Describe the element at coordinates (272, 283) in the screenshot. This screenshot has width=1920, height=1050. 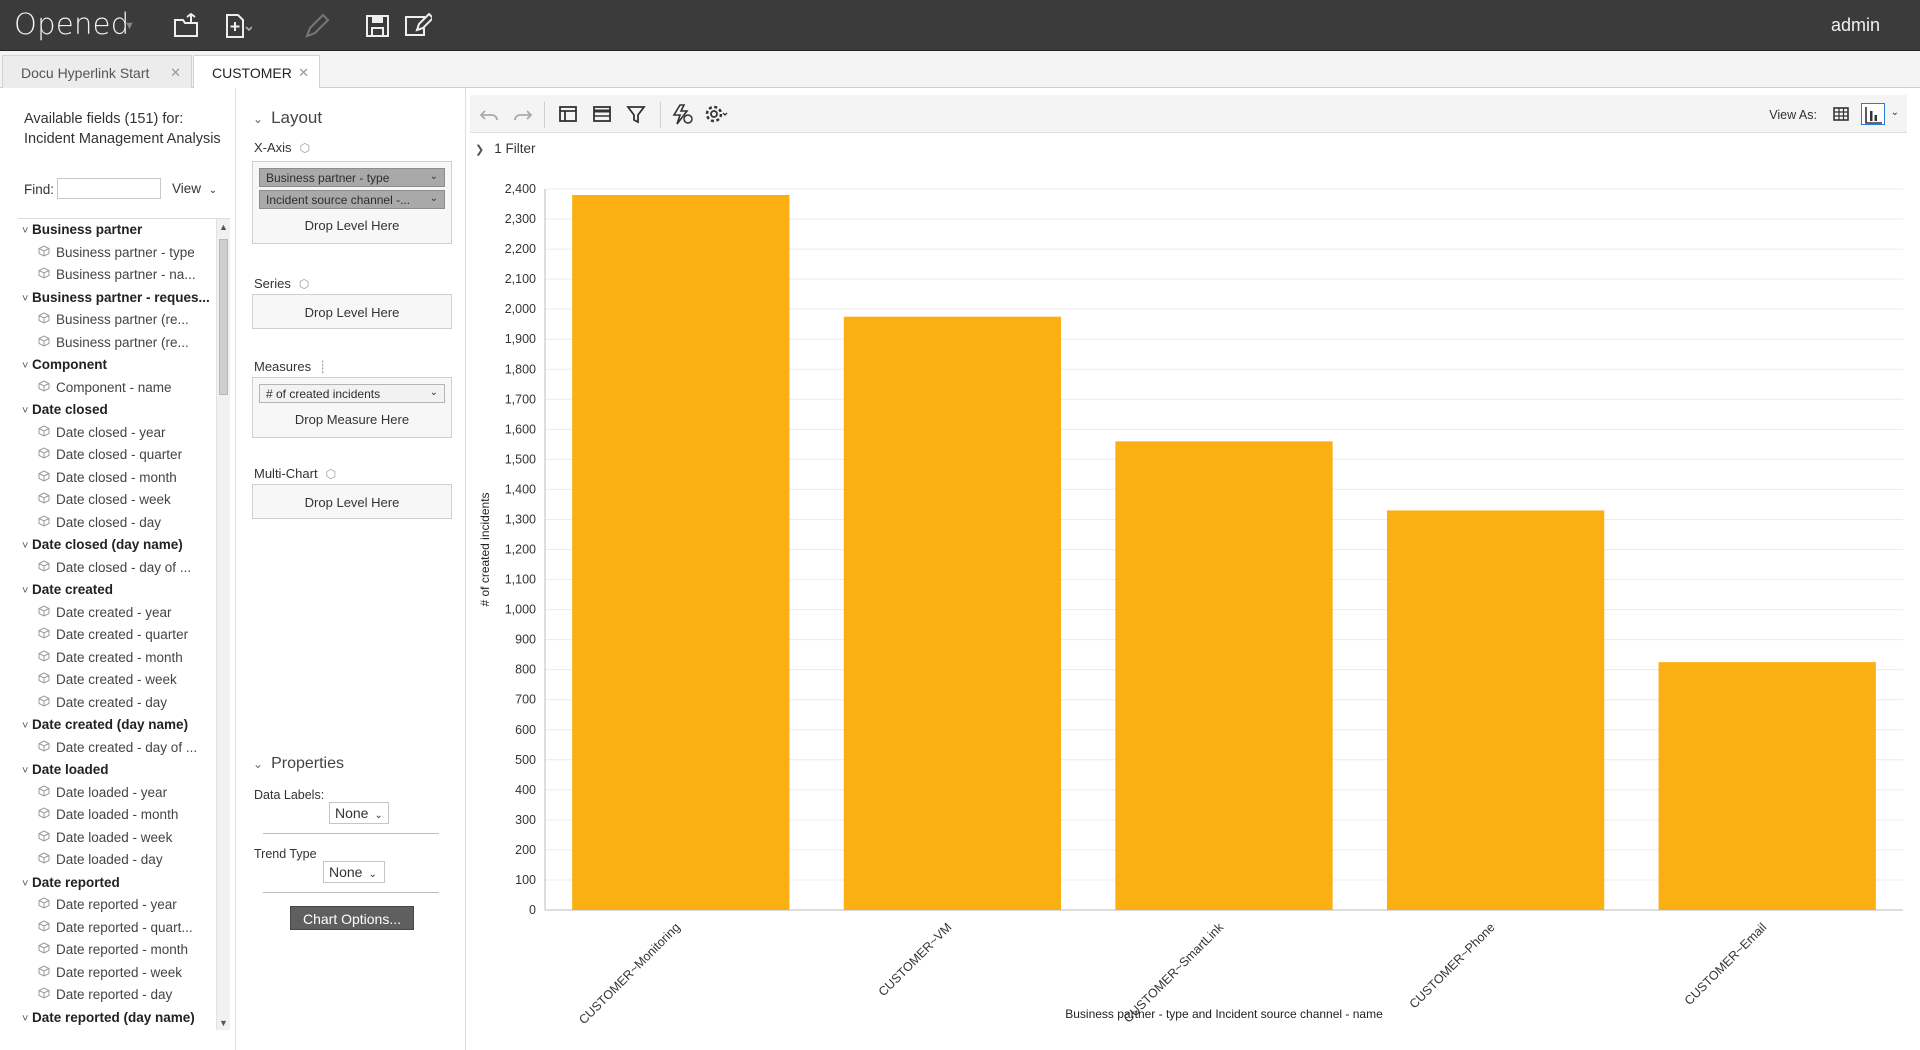
I see `series-label-text: Series` at that location.